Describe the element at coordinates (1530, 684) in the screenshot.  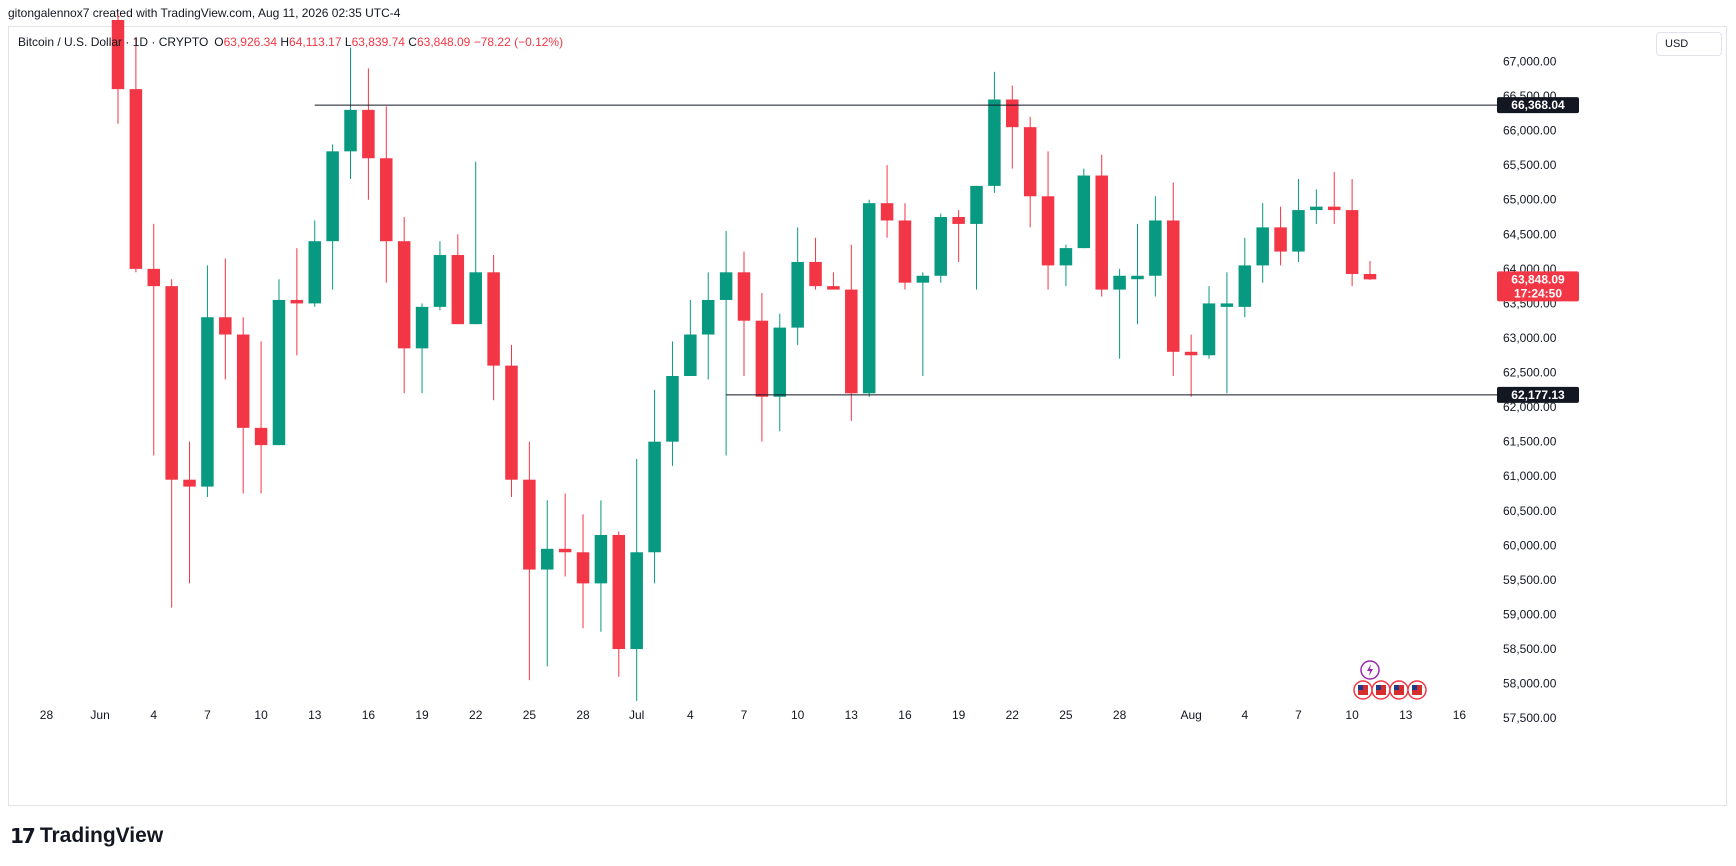
I see `y-tick-label: 58,000.00` at that location.